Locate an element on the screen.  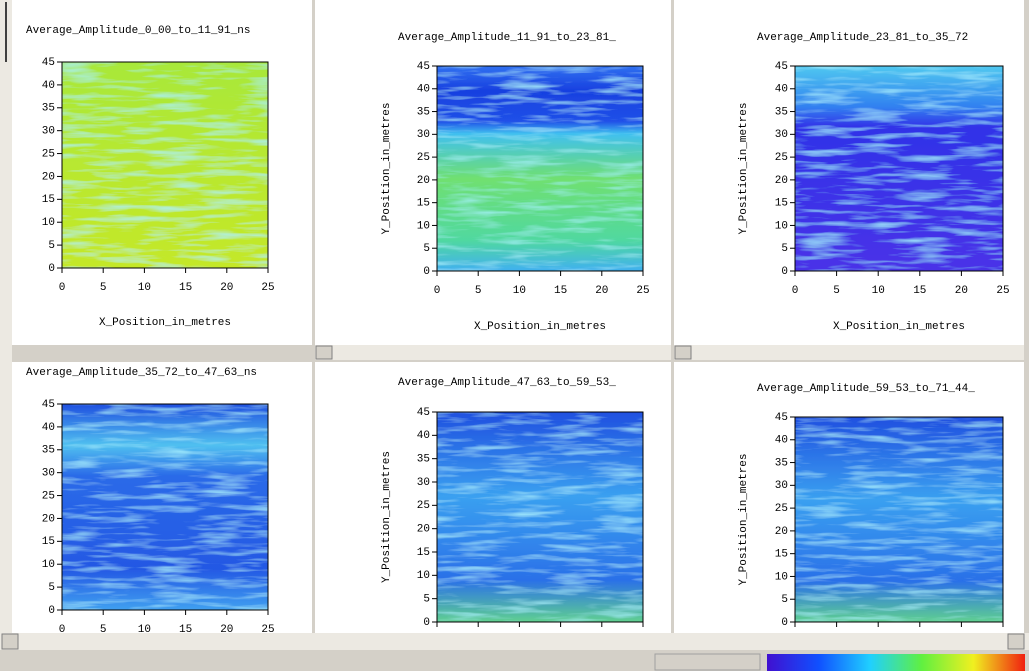
panel-title: Average_Amplitude_23_81_to_35_72 is located at coordinates (862, 38).